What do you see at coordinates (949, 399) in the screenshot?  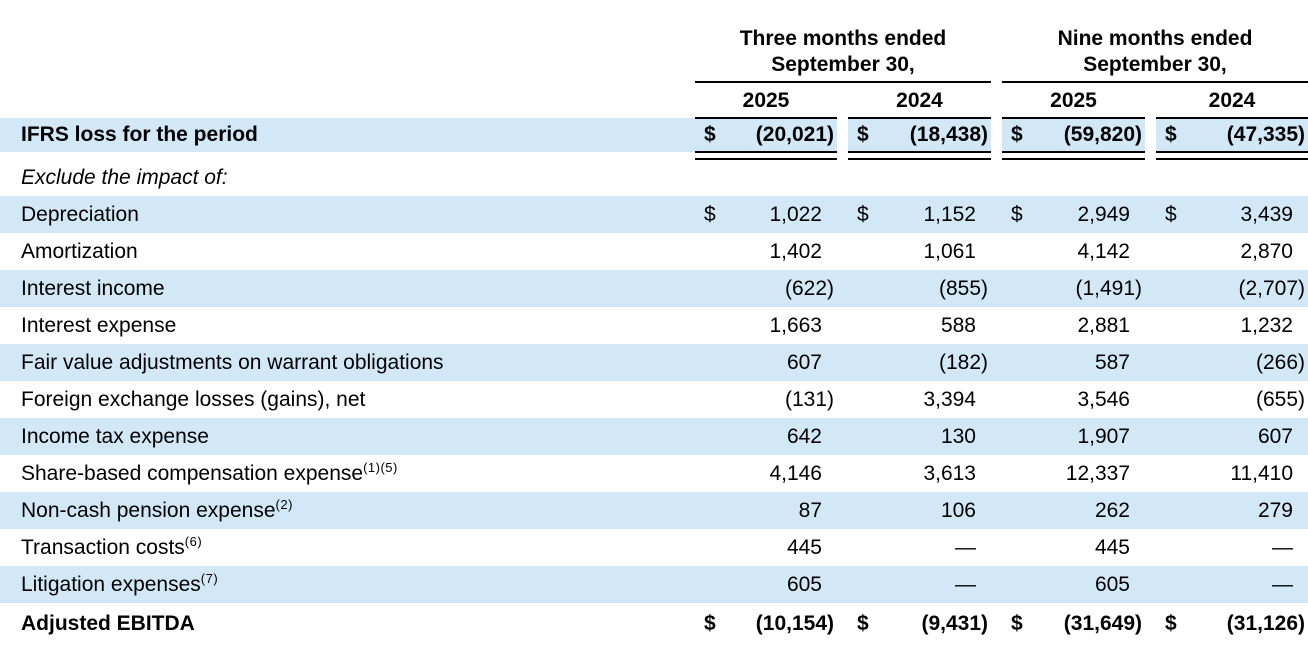 I see `cell-value: 3,394` at bounding box center [949, 399].